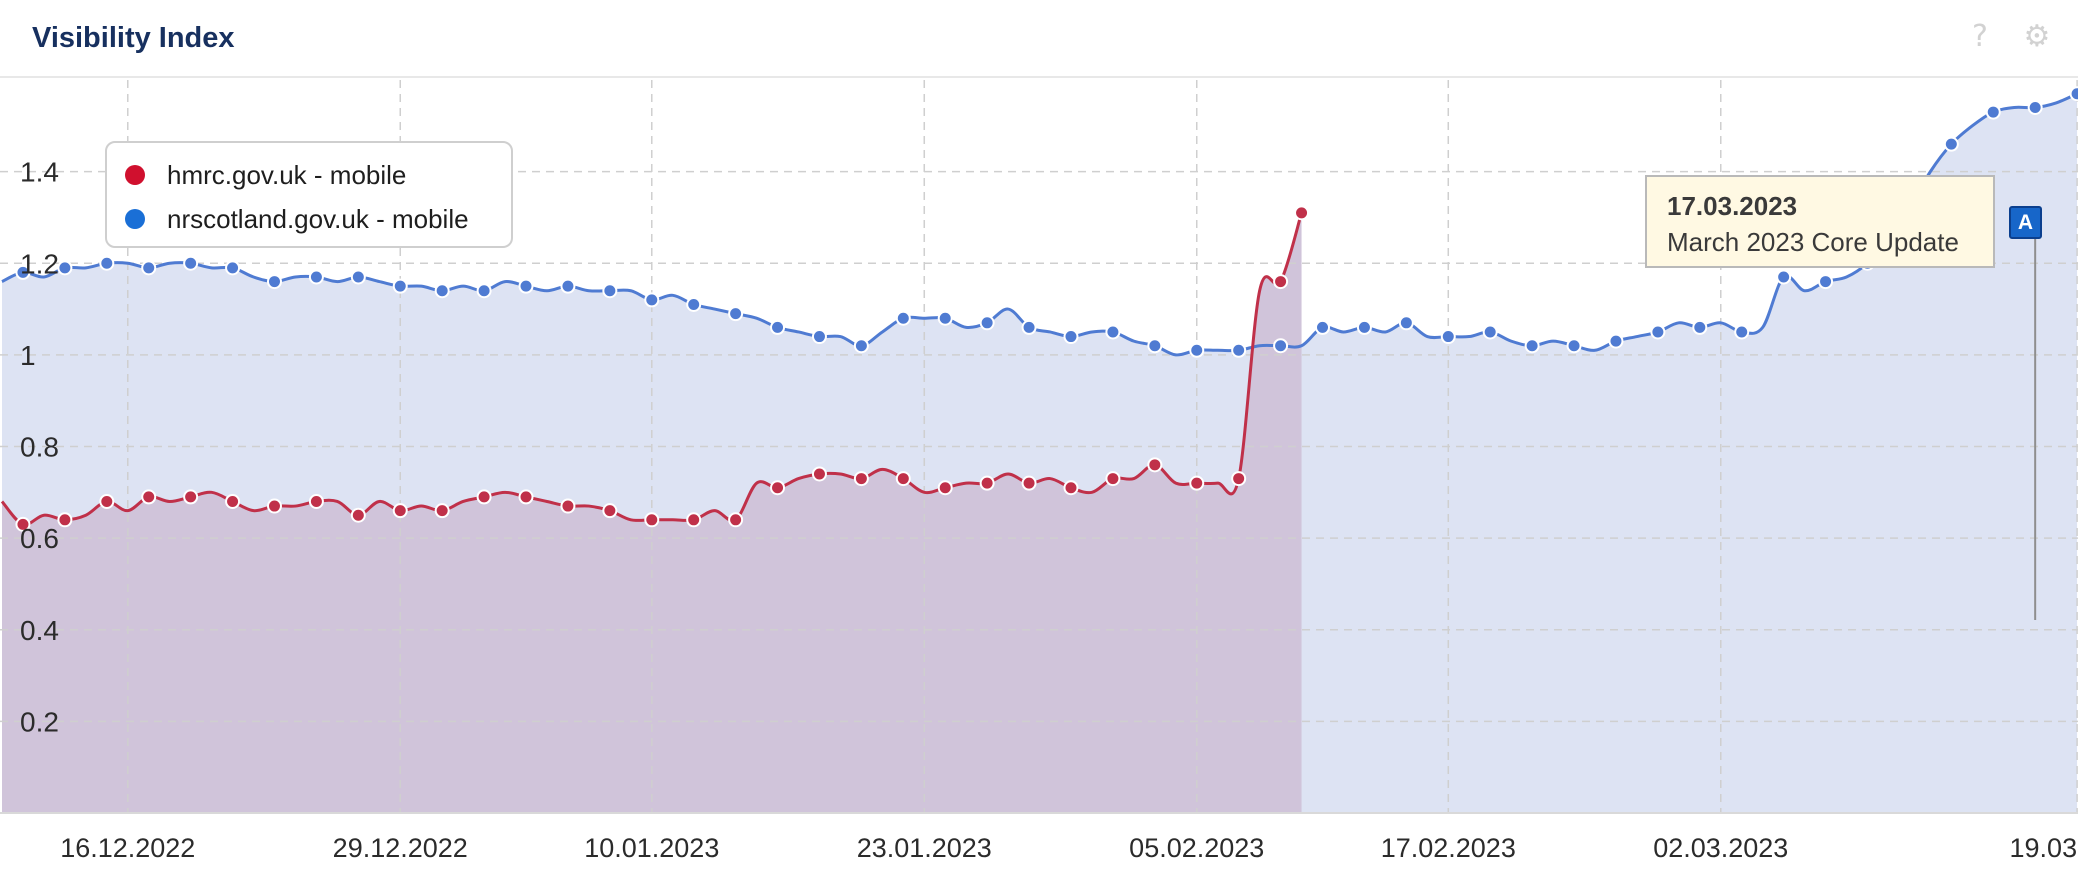 The height and width of the screenshot is (880, 2078). I want to click on y-tick-label: 0.2, so click(39, 721).